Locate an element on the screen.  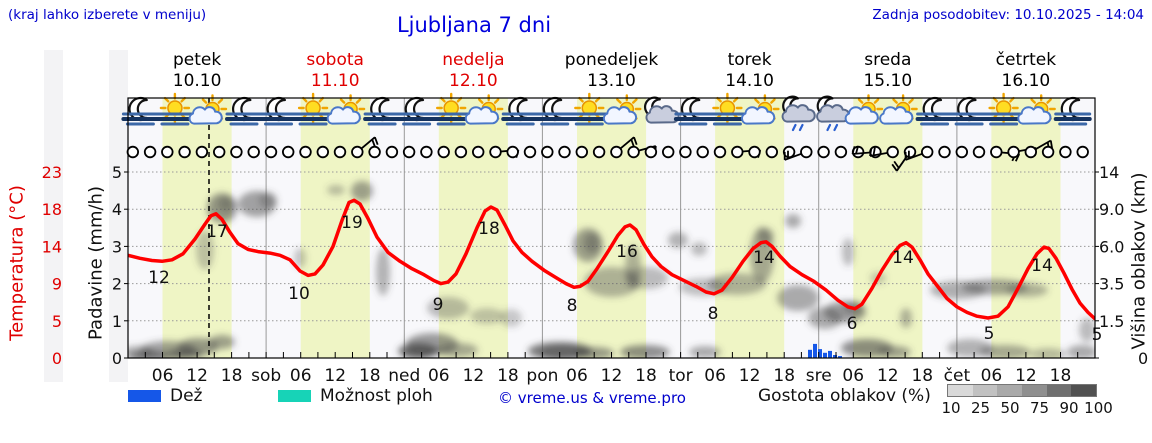
temp-axis-tick: 23 is located at coordinates (52, 172).